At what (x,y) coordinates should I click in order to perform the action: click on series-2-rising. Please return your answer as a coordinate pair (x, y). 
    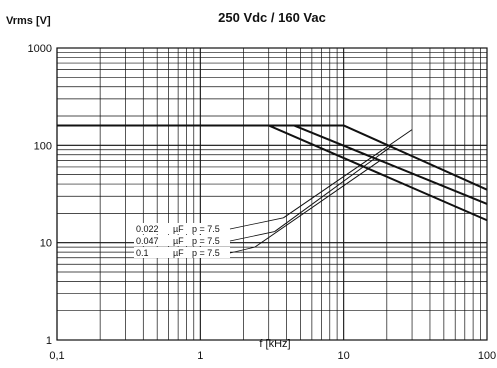
    Looking at the image, I should click on (317, 203).